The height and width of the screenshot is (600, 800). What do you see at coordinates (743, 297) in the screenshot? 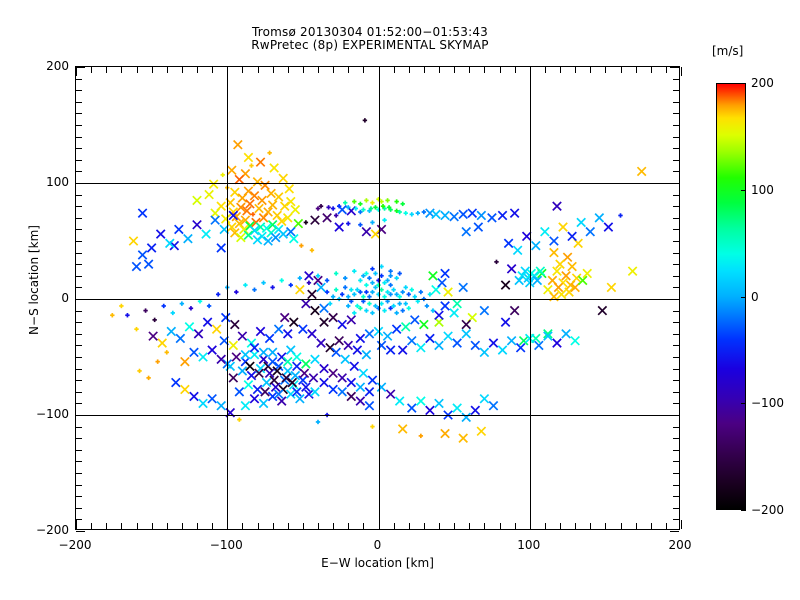
I see `colorbar-tick-mark` at bounding box center [743, 297].